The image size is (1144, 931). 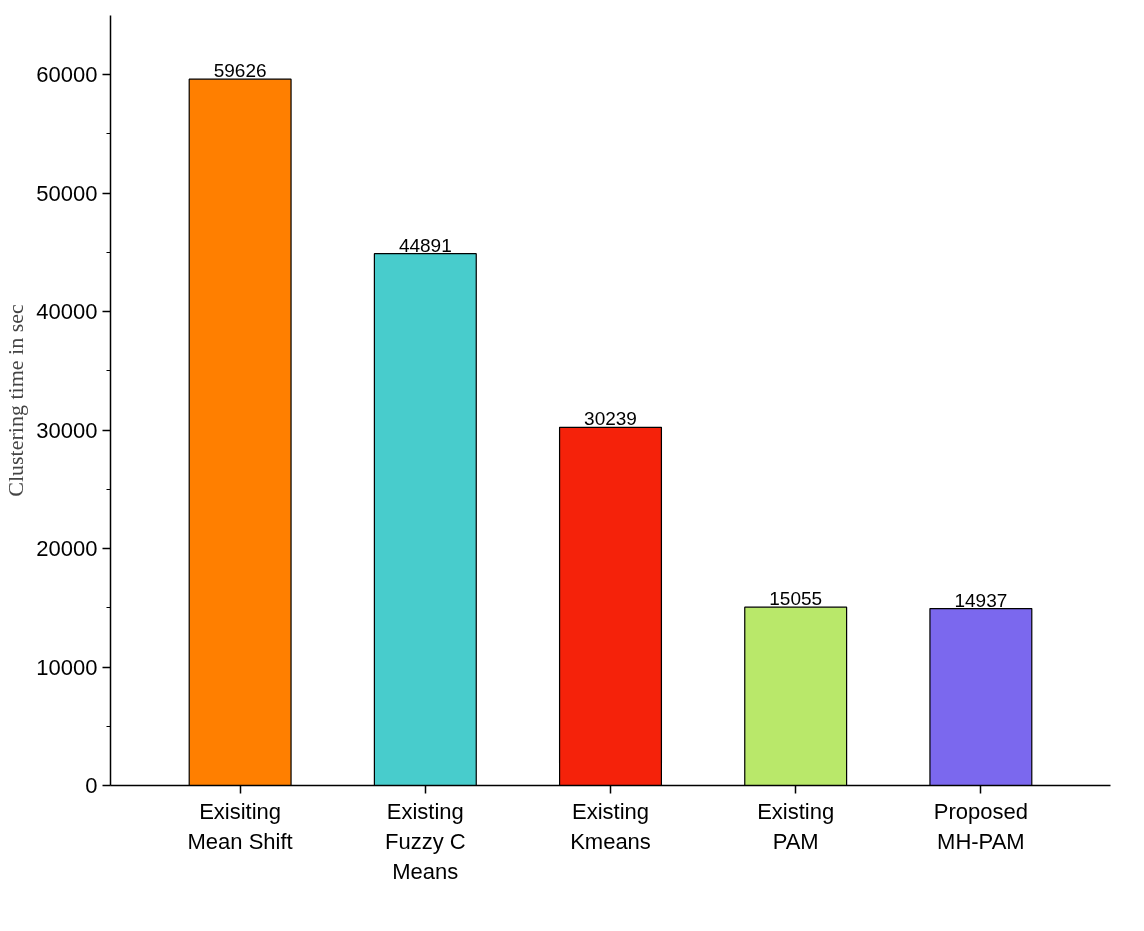 I want to click on x-tick-label: Existing Fuzzy C Means, so click(x=425, y=841).